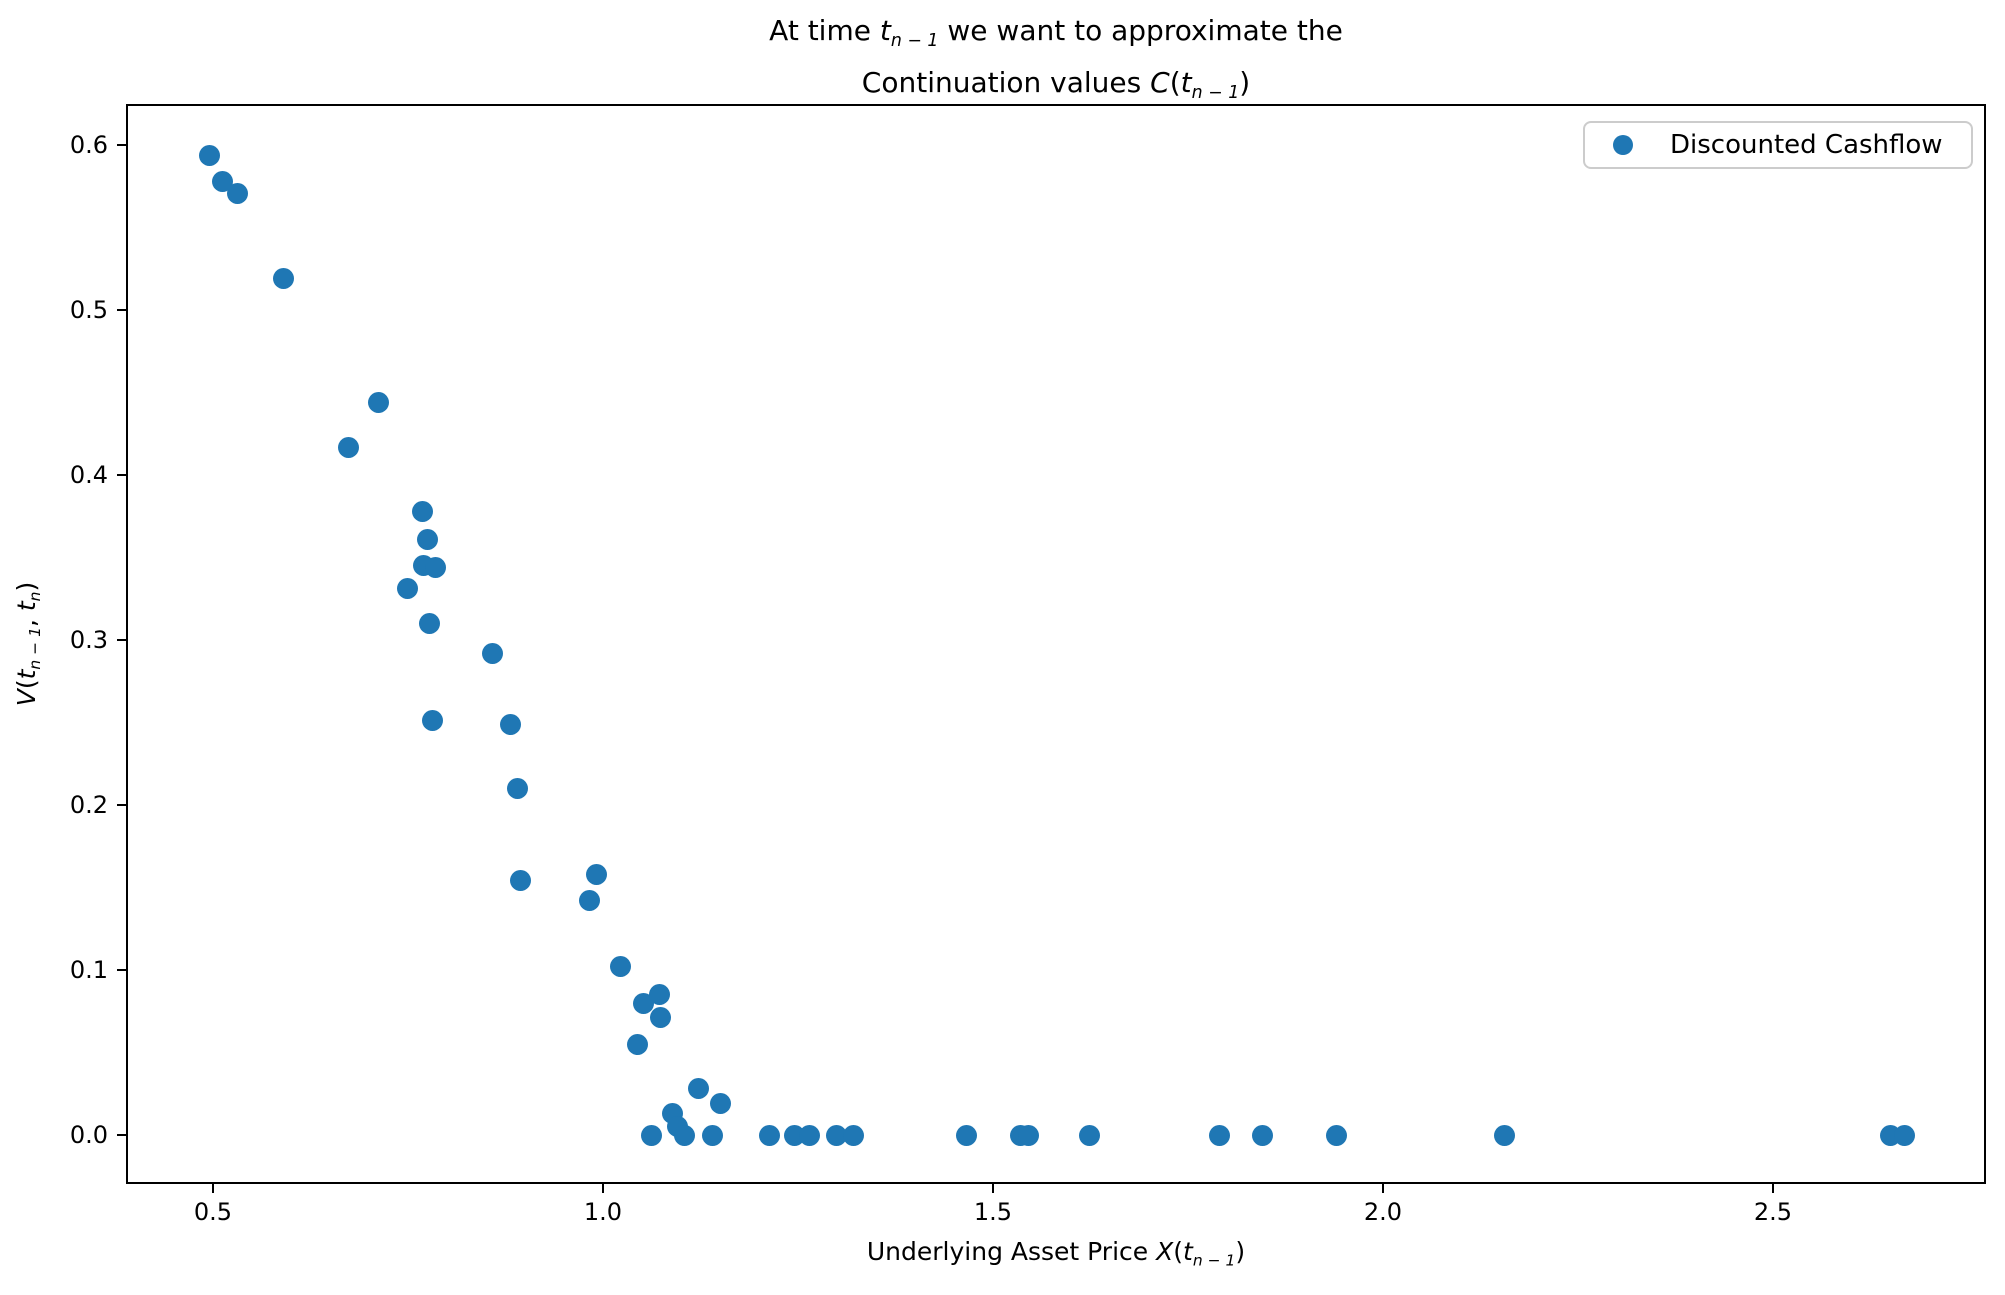 Image resolution: width=2005 pixels, height=1295 pixels. I want to click on x-tick-label: 1.0, so click(603, 1212).